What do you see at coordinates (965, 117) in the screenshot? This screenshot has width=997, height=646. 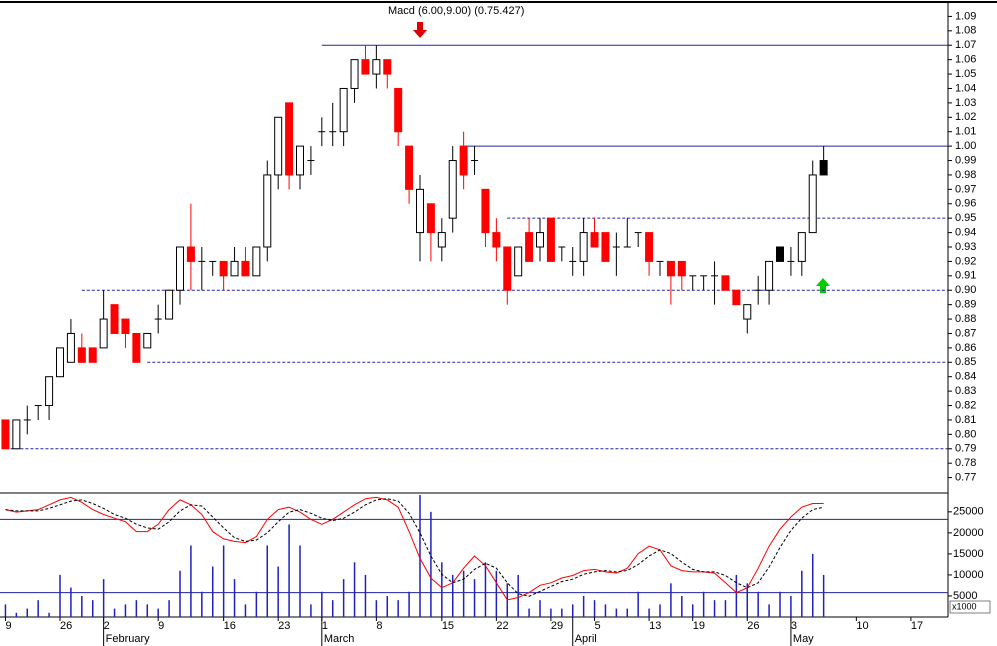 I see `y-tick-label: 1.02` at bounding box center [965, 117].